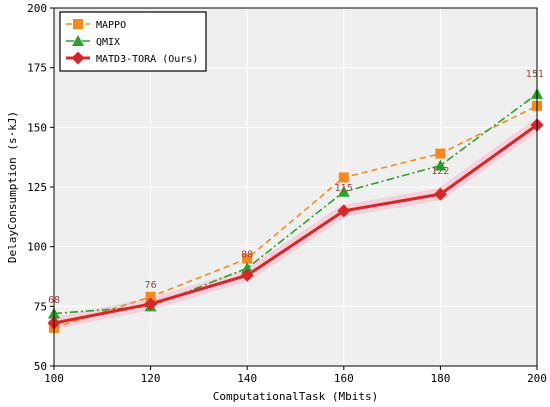  Describe the element at coordinates (54, 378) in the screenshot. I see `x-tick-label: 100` at that location.